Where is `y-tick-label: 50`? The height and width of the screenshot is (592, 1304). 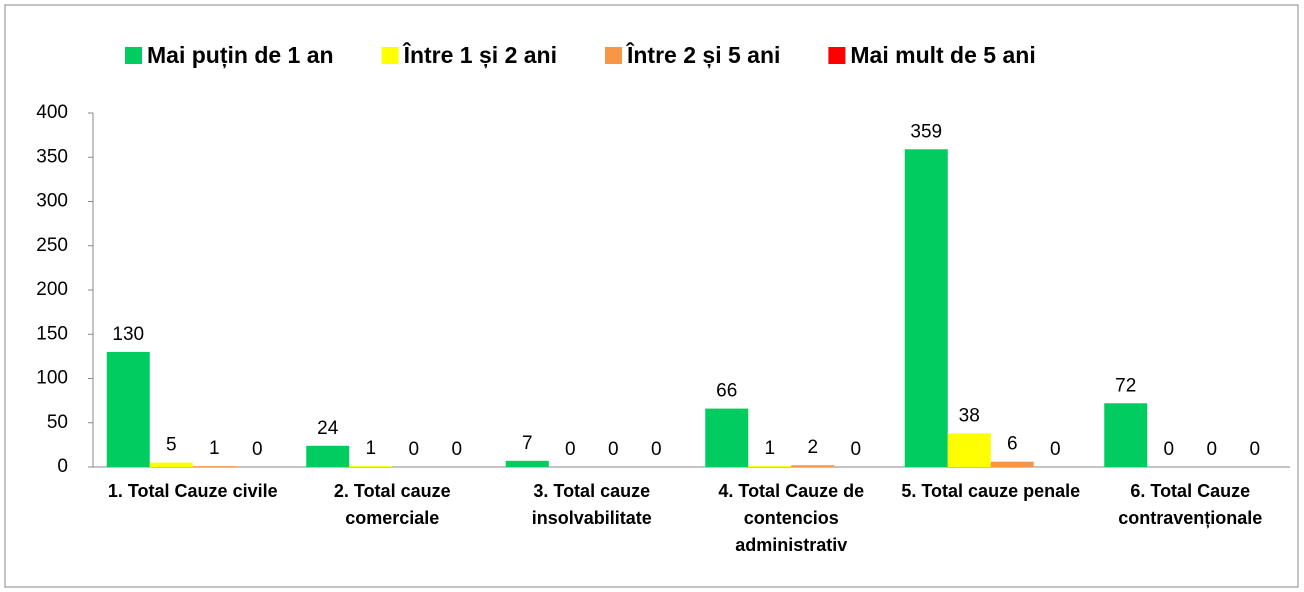 y-tick-label: 50 is located at coordinates (57, 422).